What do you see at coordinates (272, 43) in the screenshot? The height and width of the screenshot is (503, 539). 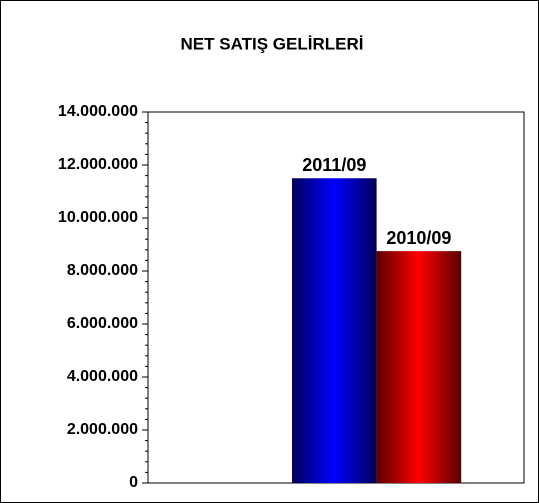 I see `chart-title: NET SATIŞ GELİRLERİ` at bounding box center [272, 43].